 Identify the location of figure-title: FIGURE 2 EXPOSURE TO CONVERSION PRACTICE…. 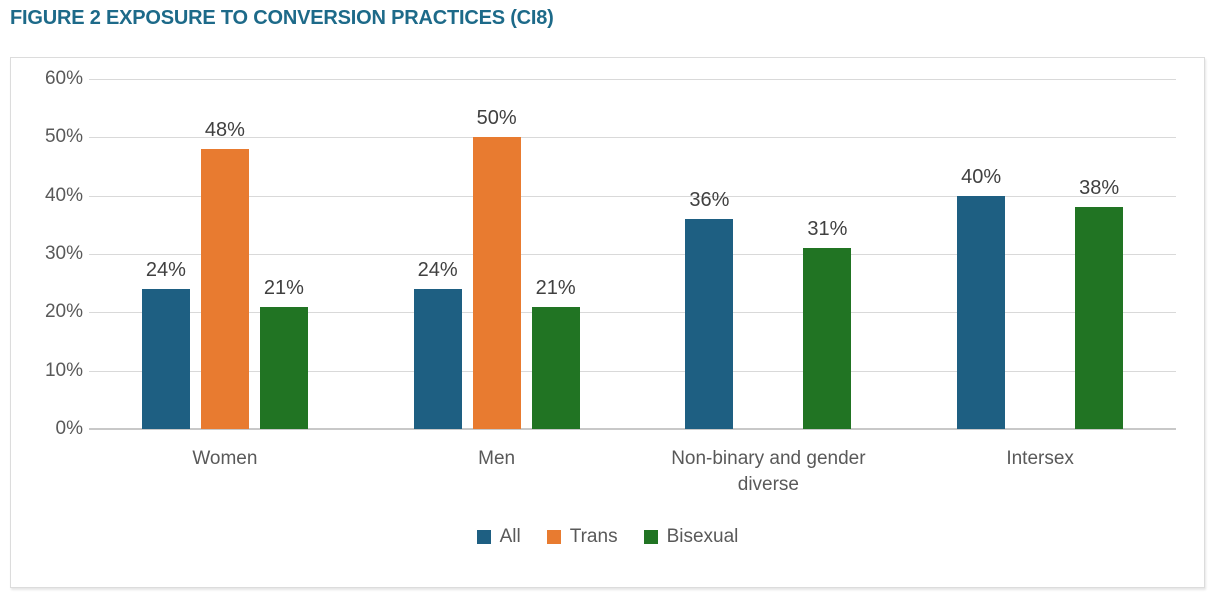
(282, 18).